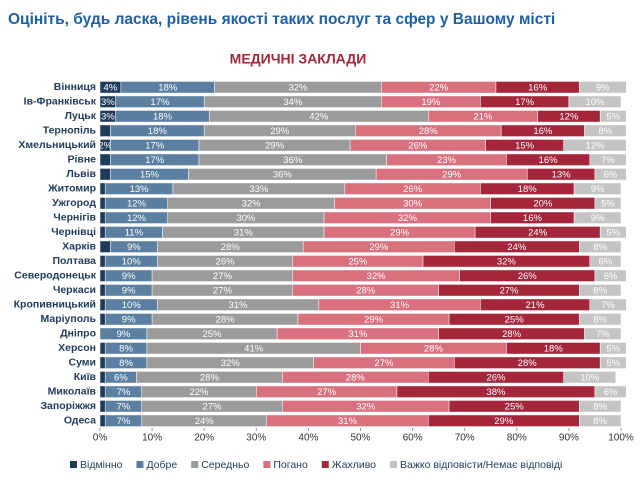 The height and width of the screenshot is (480, 639). What do you see at coordinates (354, 465) in the screenshot?
I see `legend-label: Жахливо` at bounding box center [354, 465].